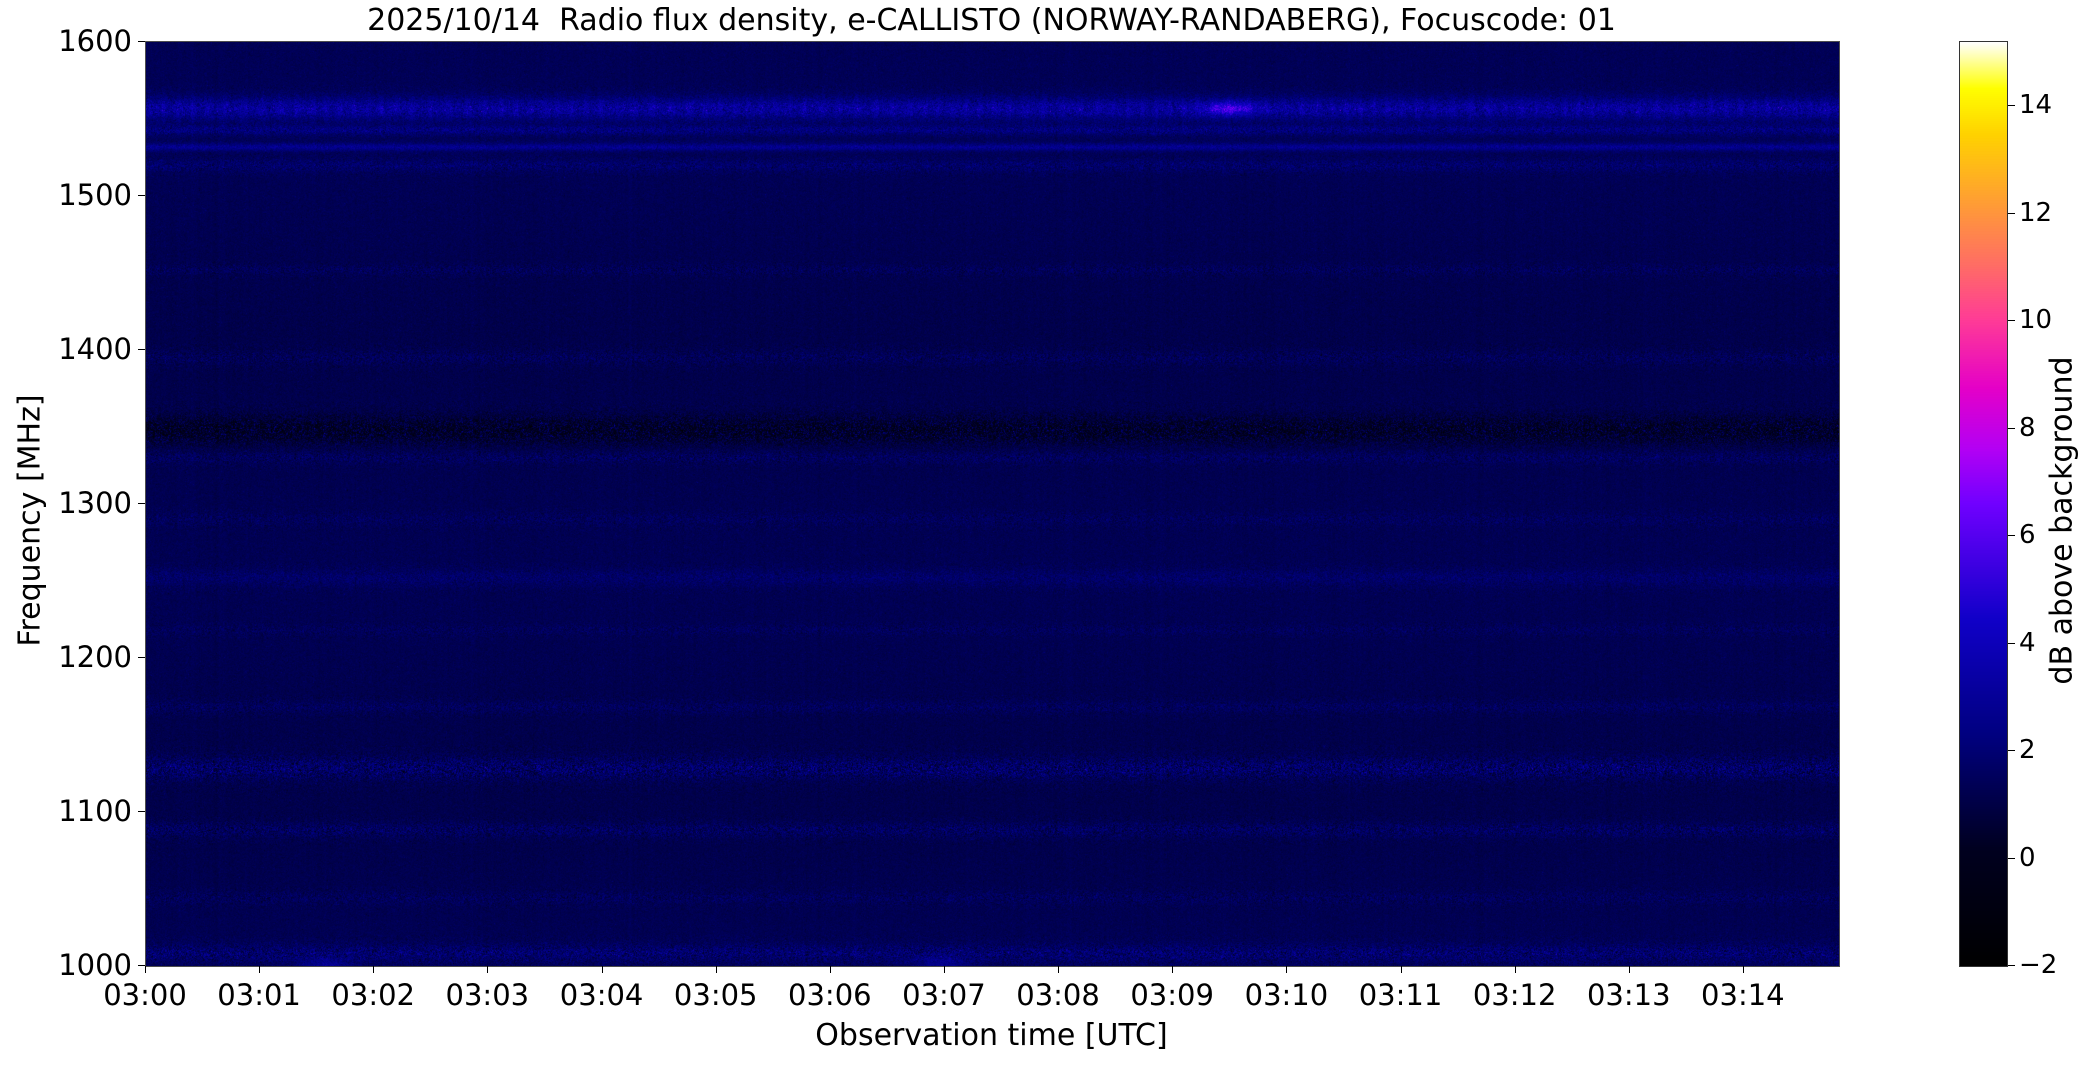 The width and height of the screenshot is (2085, 1067). Describe the element at coordinates (95, 657) in the screenshot. I see `y-tick-label: 1200` at that location.